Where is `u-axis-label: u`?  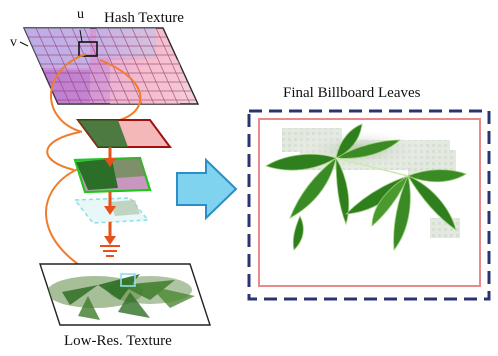
u-axis-label: u is located at coordinates (80, 14).